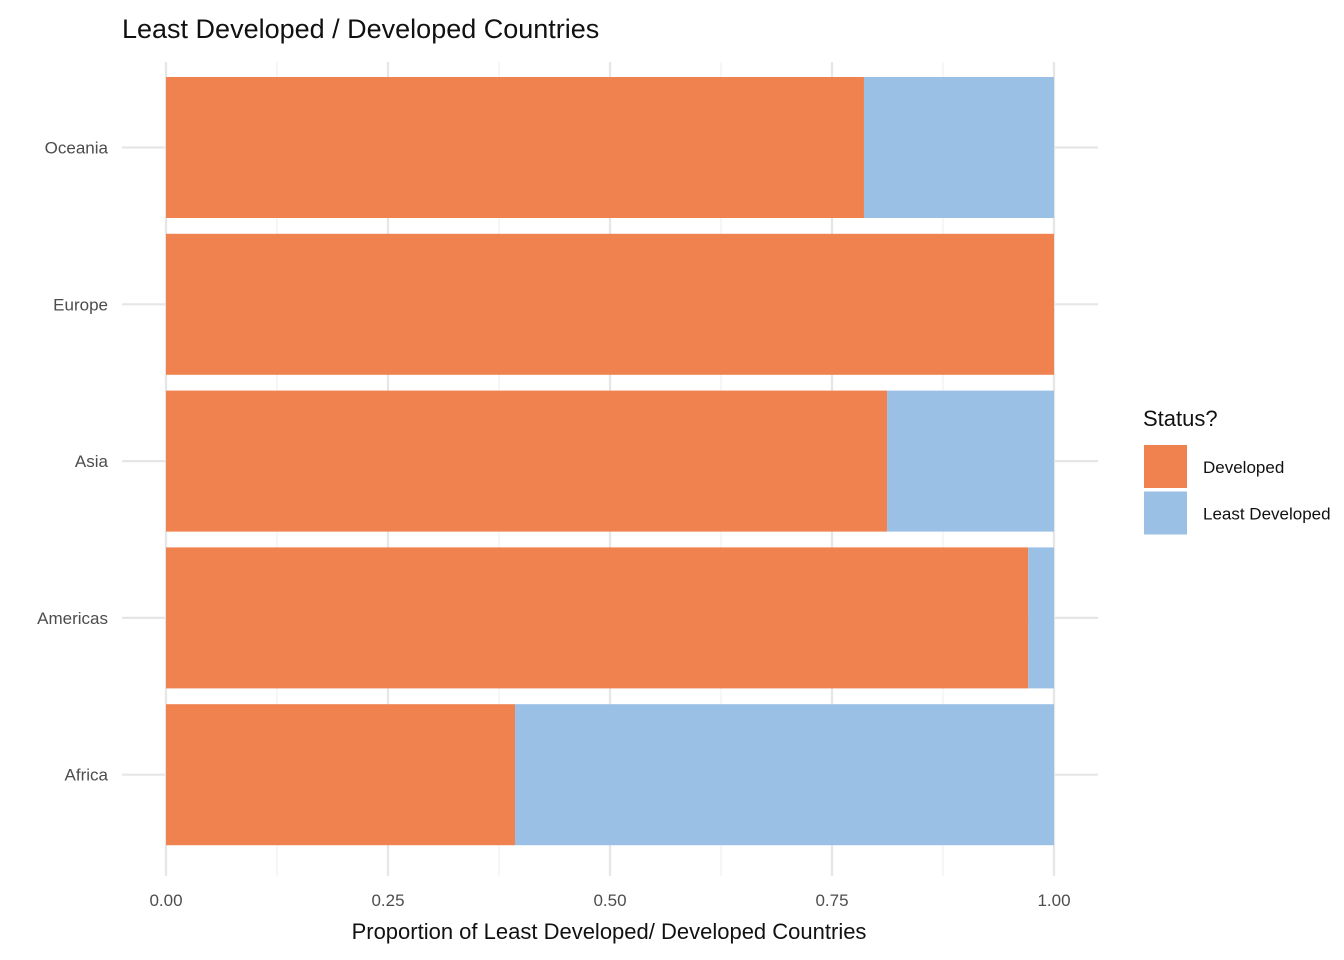  Describe the element at coordinates (527, 461) in the screenshot. I see `bar-developed-asia` at that location.